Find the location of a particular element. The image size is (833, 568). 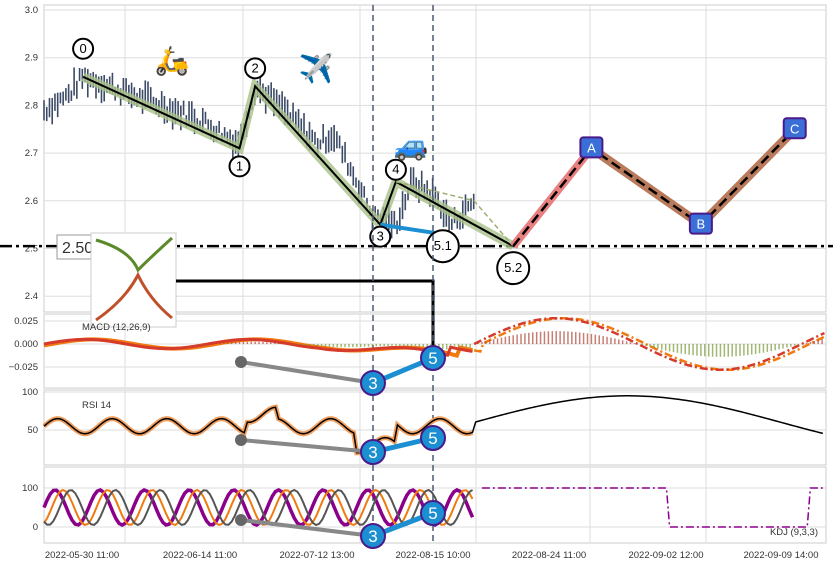

y-tick-label: 0.025 is located at coordinates (26, 321).